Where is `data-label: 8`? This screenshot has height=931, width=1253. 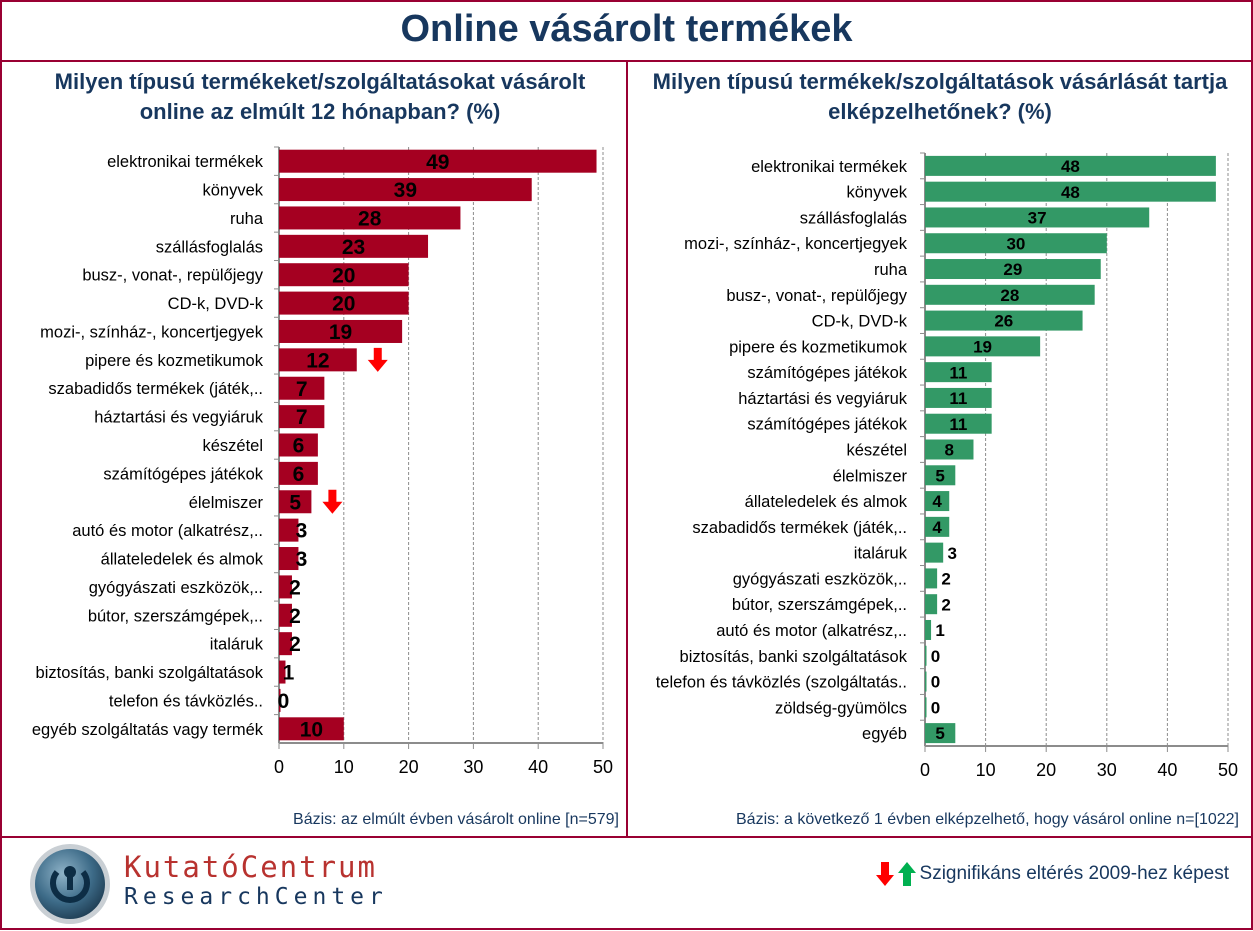
data-label: 8 is located at coordinates (949, 450).